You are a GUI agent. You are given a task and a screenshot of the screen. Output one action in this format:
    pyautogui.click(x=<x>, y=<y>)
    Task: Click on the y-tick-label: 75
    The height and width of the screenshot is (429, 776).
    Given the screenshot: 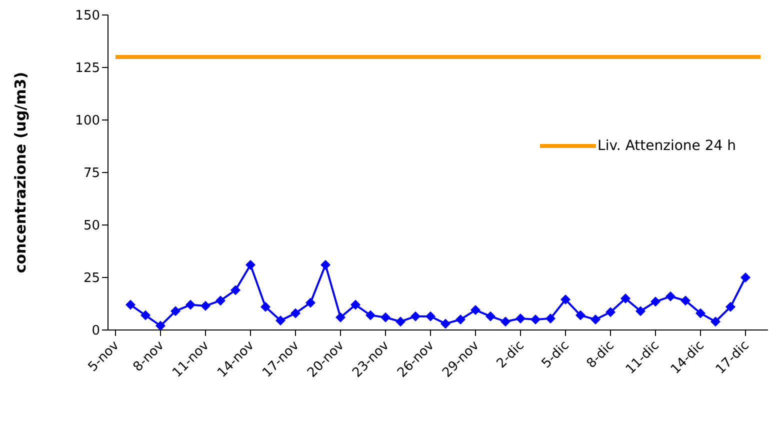 What is the action you would take?
    pyautogui.click(x=91, y=174)
    